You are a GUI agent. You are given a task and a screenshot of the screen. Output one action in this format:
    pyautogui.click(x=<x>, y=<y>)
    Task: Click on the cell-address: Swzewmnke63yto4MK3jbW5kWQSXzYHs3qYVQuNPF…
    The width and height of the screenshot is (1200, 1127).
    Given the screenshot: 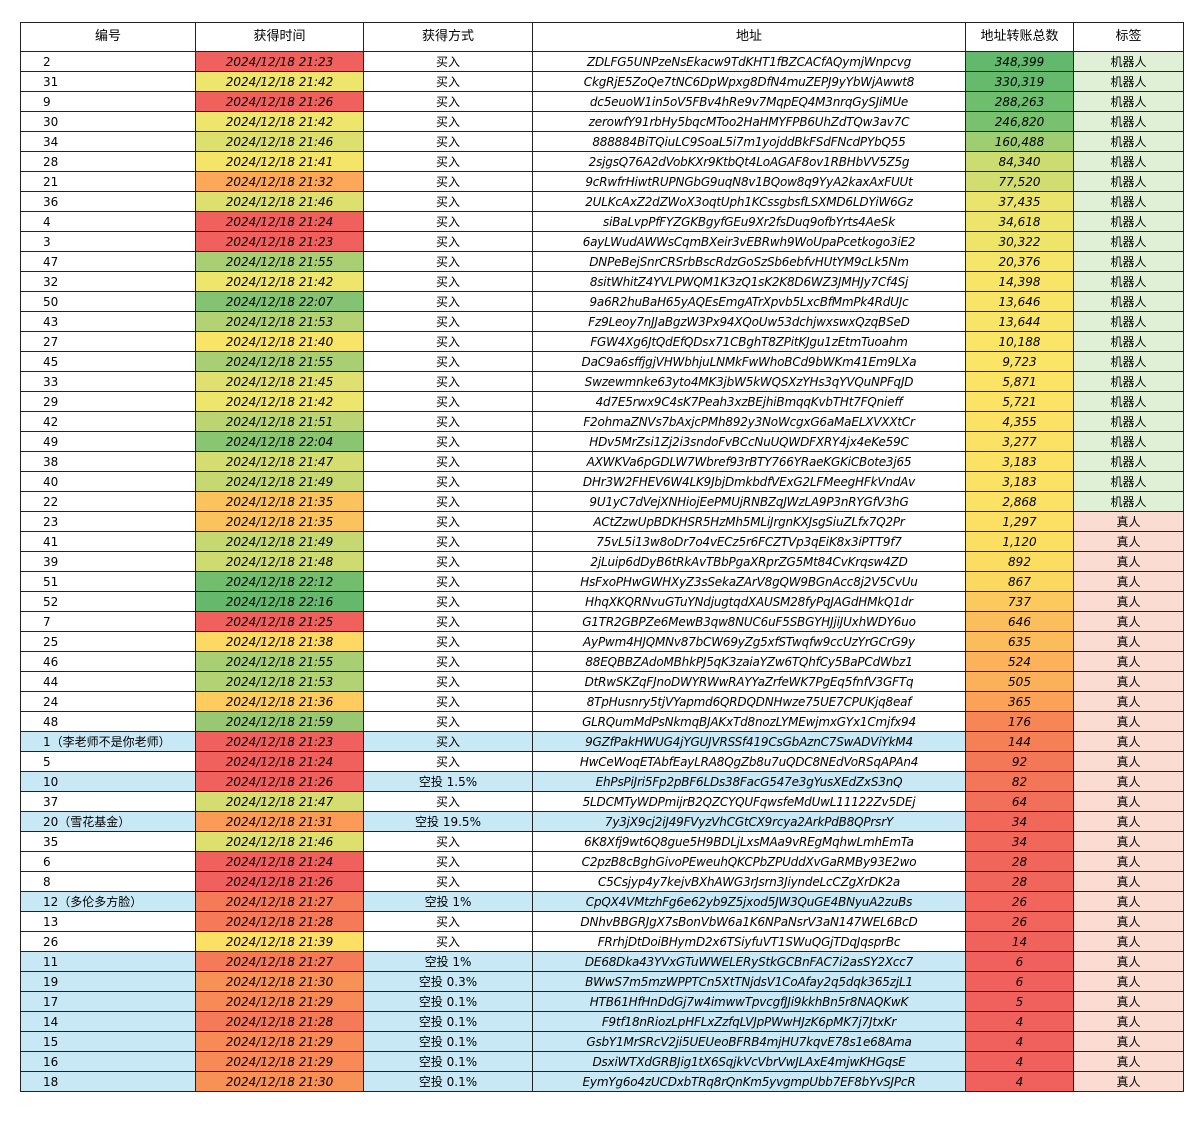 What is the action you would take?
    pyautogui.click(x=749, y=381)
    